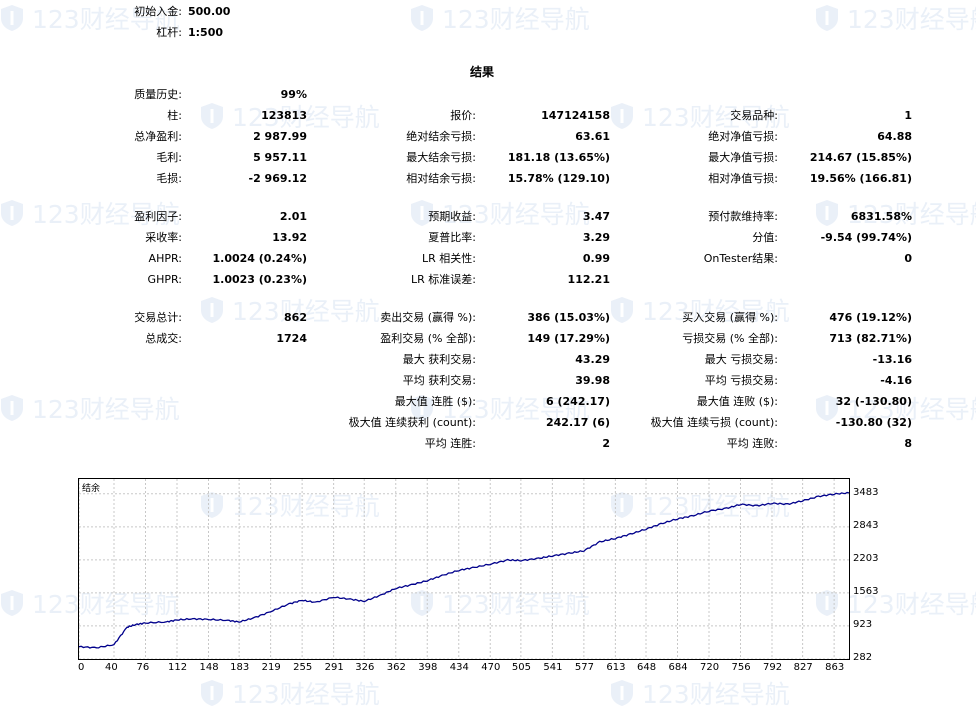 The width and height of the screenshot is (976, 711). Describe the element at coordinates (441, 136) in the screenshot. I see `stat-label: 绝对结余亏损:` at that location.